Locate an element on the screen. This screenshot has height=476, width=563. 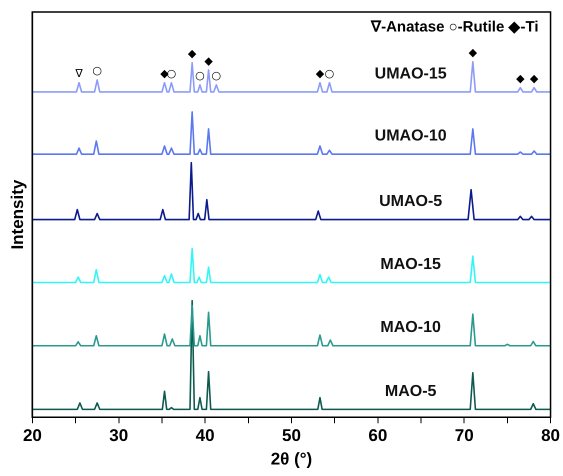
annotation: ∇ is located at coordinates (79, 73).